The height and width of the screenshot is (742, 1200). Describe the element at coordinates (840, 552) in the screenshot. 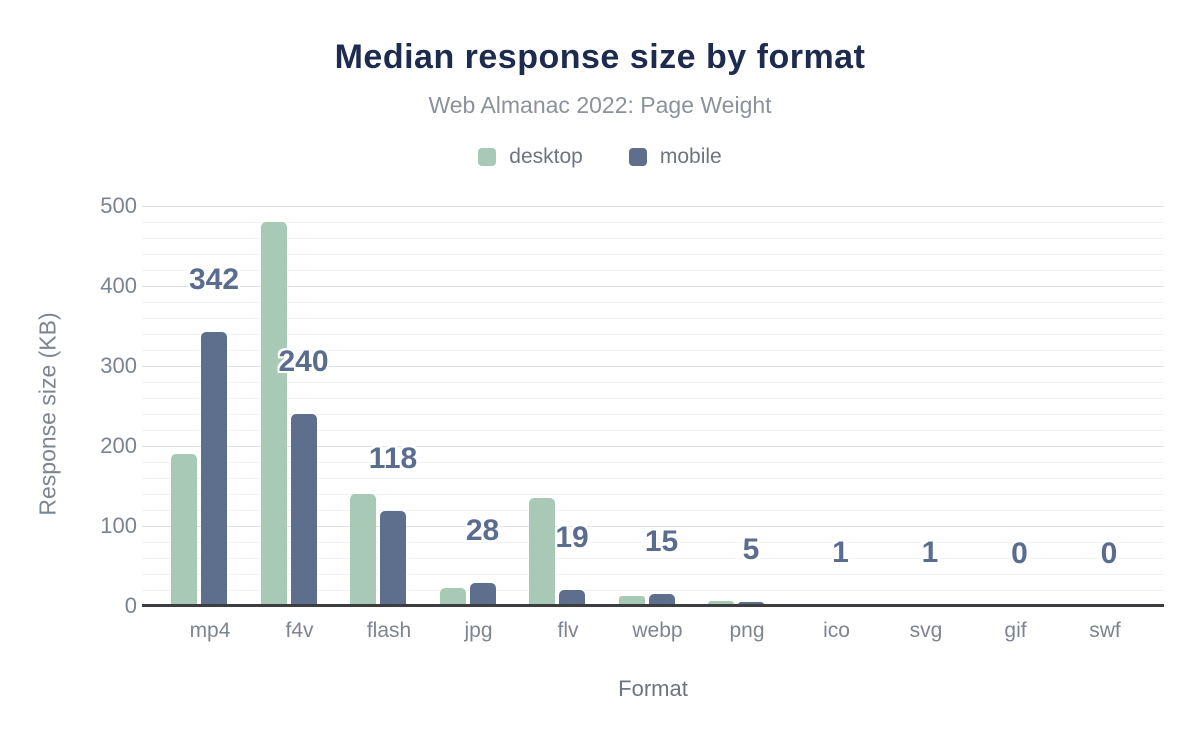

I see `value-label-ico: 1` at that location.